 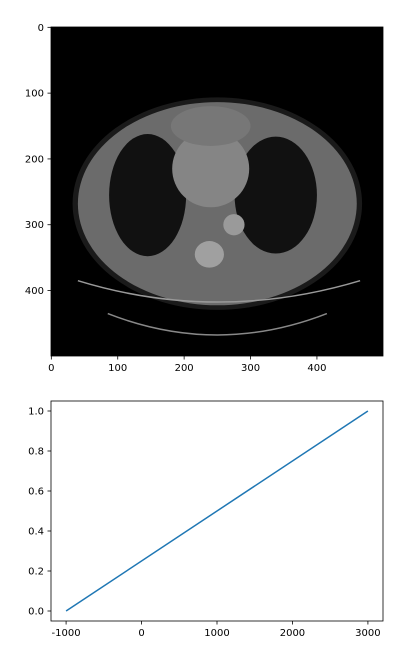 I want to click on scan-spine, so click(x=209, y=254).